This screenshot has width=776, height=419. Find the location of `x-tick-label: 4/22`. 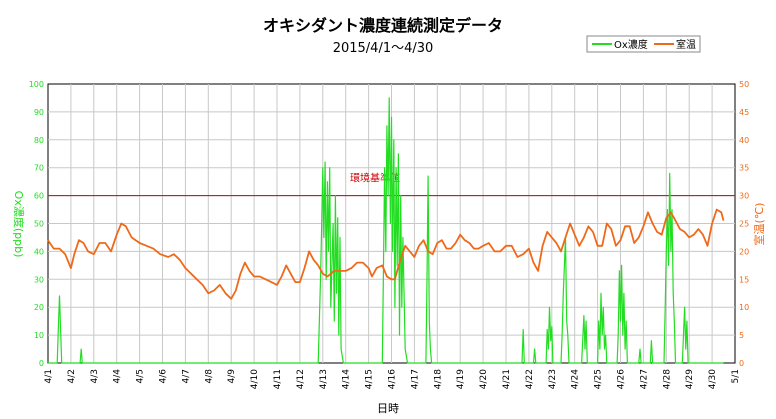

x-tick-label: 4/22 is located at coordinates (530, 379).